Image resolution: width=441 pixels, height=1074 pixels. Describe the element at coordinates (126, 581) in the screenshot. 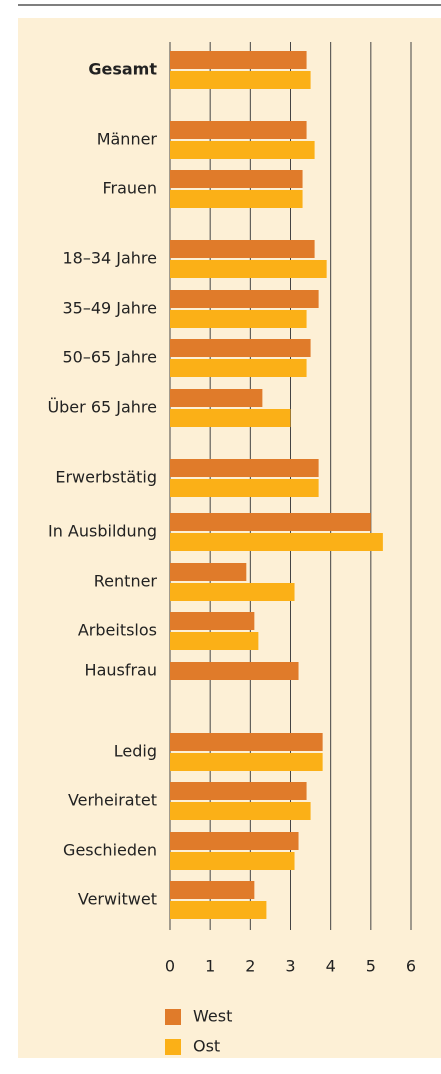

I see `y-tick-label: Rentner` at that location.